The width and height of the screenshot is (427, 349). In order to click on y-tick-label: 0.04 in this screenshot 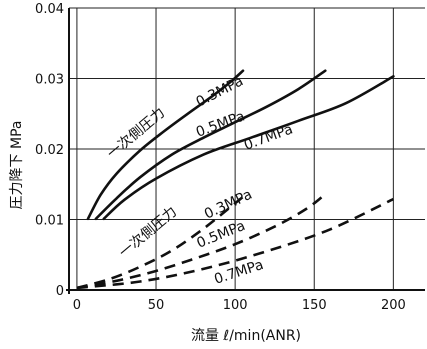, I will do `click(49, 9)`.